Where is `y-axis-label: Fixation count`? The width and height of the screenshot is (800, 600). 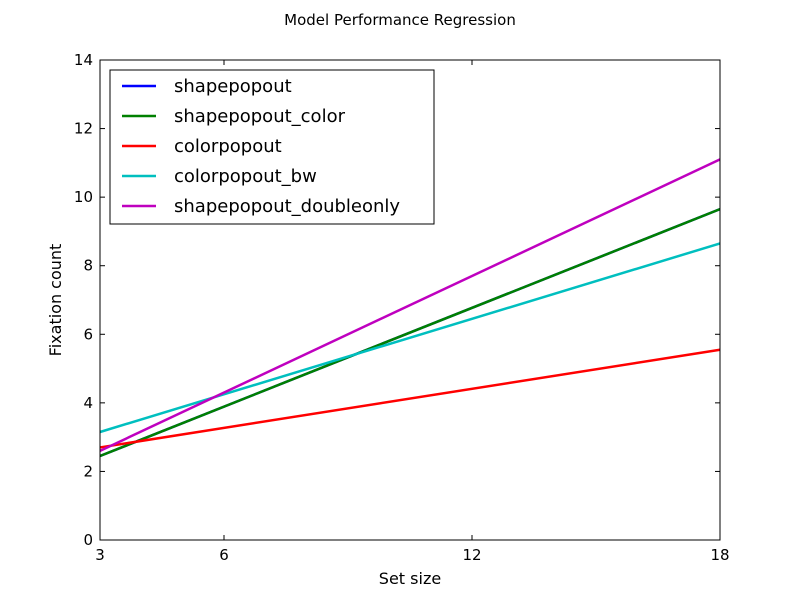 y-axis-label: Fixation count is located at coordinates (55, 300).